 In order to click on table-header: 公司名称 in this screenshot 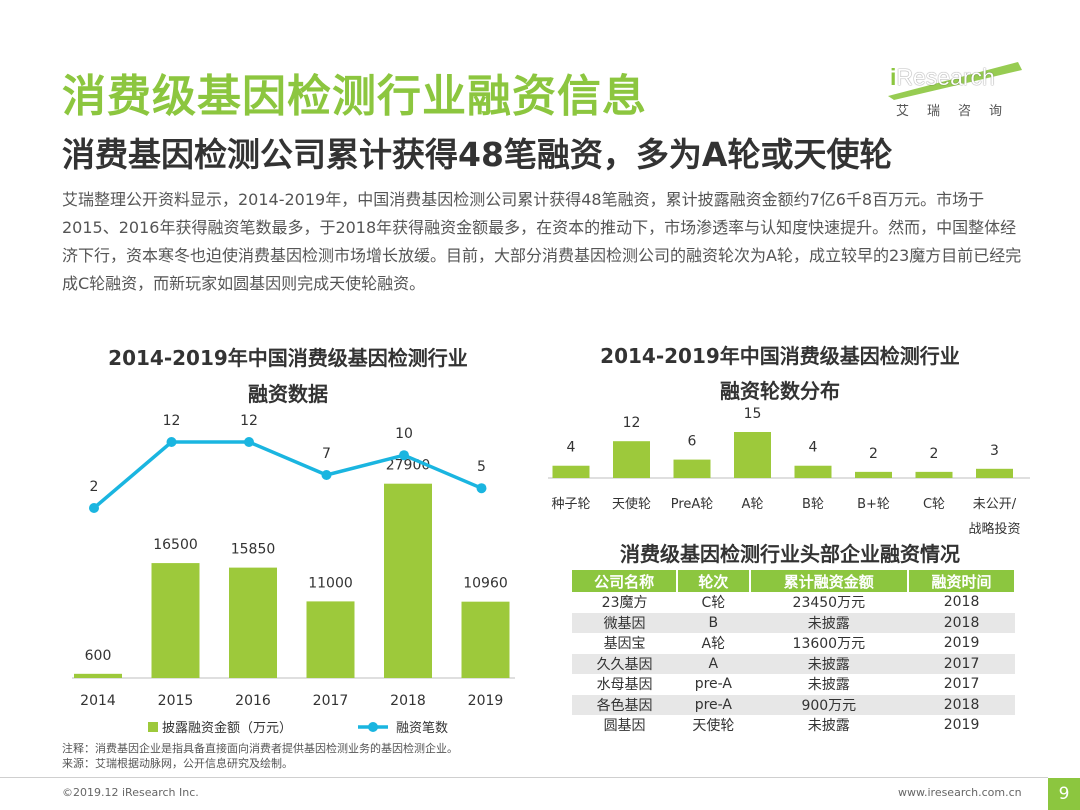, I will do `click(625, 581)`.